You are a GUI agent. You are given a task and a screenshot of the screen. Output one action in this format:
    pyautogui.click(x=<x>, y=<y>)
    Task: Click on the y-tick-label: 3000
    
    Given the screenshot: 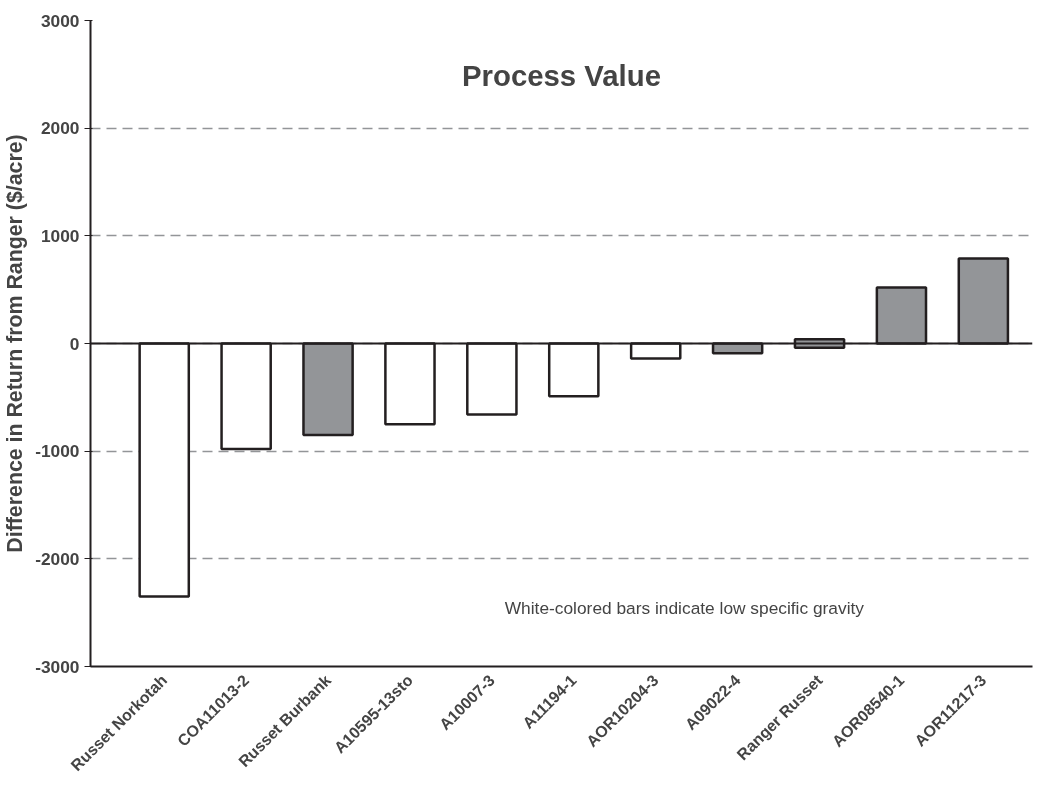 What is the action you would take?
    pyautogui.click(x=60, y=20)
    